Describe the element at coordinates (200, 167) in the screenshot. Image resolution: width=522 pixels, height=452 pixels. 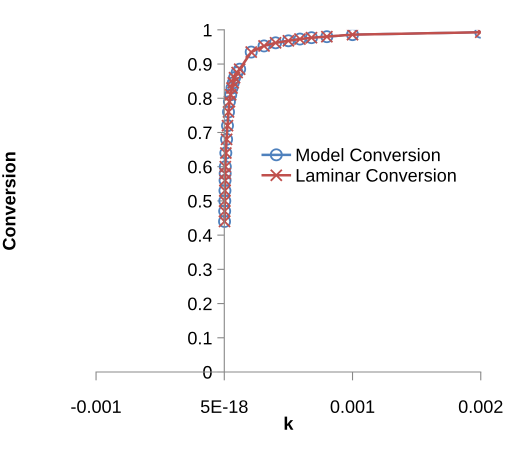
I see `y-tick-label: 0.6` at that location.